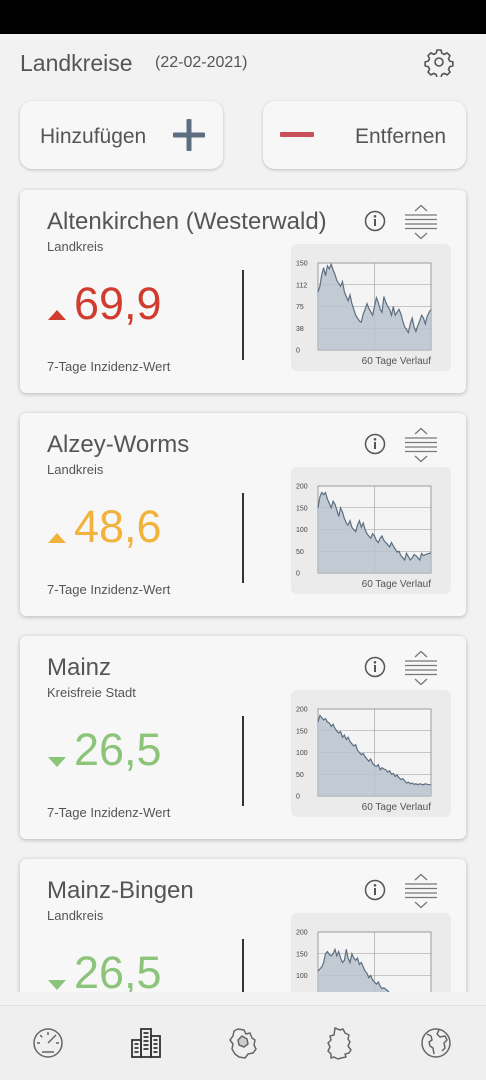 The width and height of the screenshot is (486, 1080). What do you see at coordinates (201, 62) in the screenshot?
I see `page-date: (22-02-2021)` at bounding box center [201, 62].